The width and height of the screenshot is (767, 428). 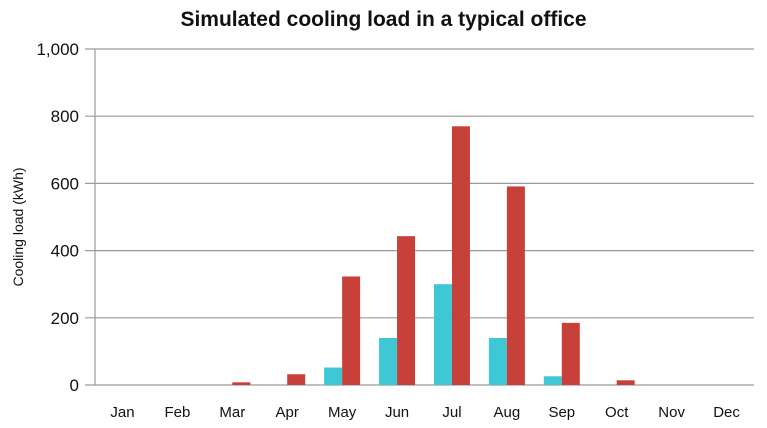 I want to click on y-tick-label: 600, so click(x=65, y=183).